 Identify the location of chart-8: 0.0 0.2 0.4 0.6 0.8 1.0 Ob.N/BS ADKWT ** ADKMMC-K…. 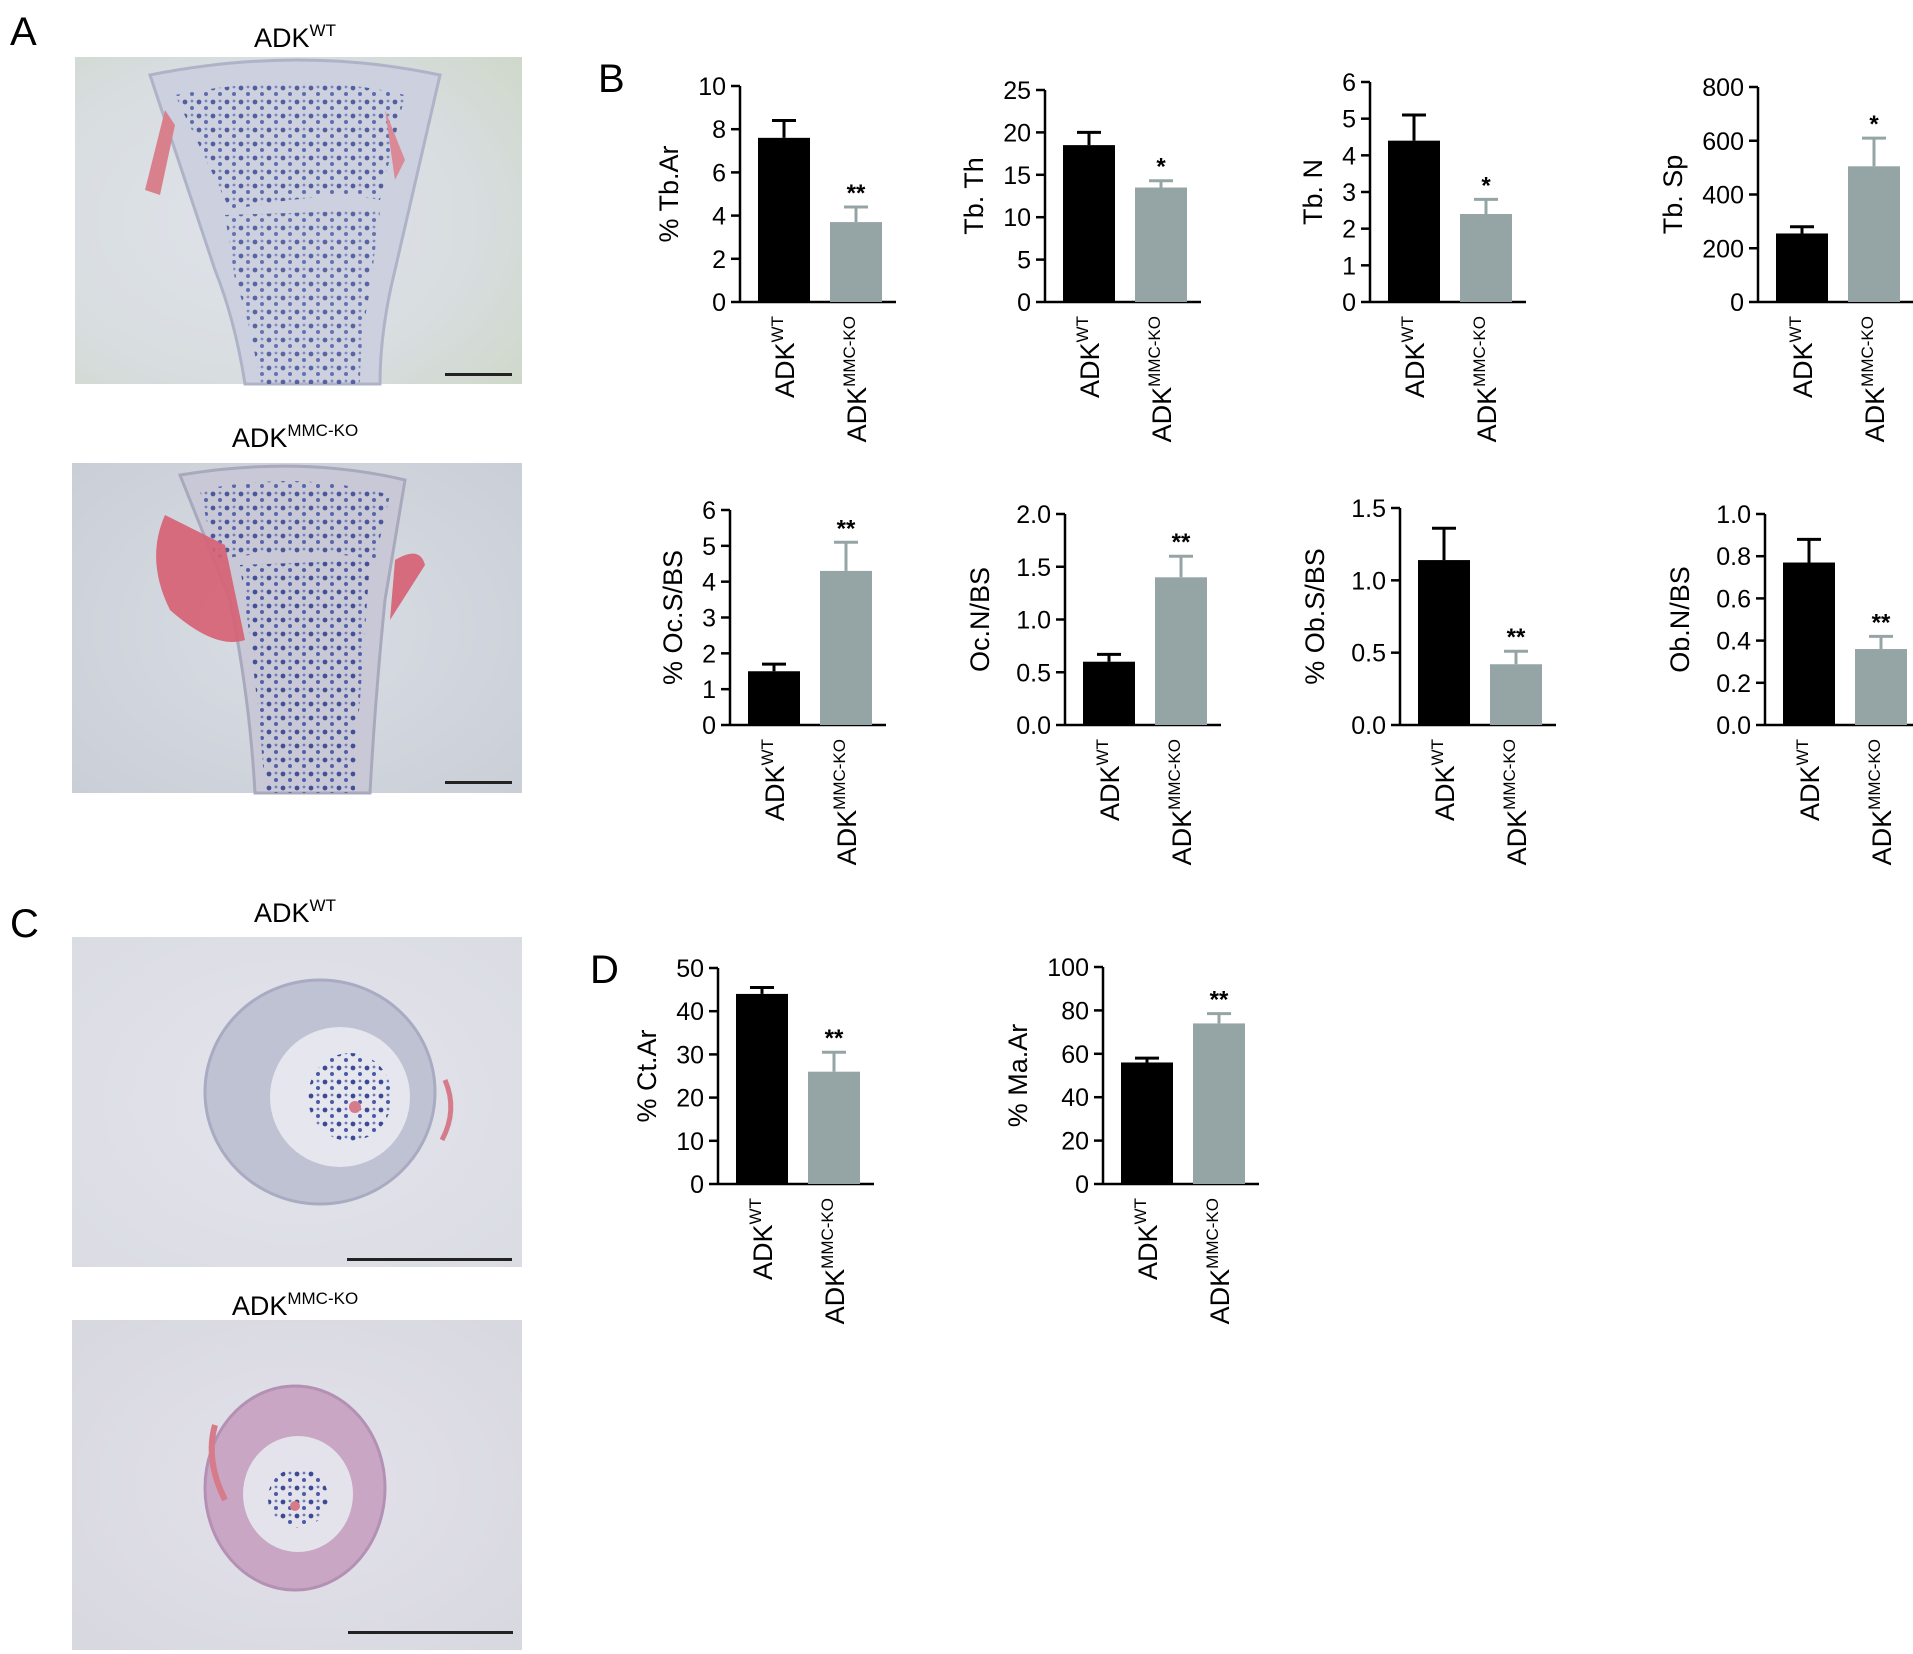
(1789, 683).